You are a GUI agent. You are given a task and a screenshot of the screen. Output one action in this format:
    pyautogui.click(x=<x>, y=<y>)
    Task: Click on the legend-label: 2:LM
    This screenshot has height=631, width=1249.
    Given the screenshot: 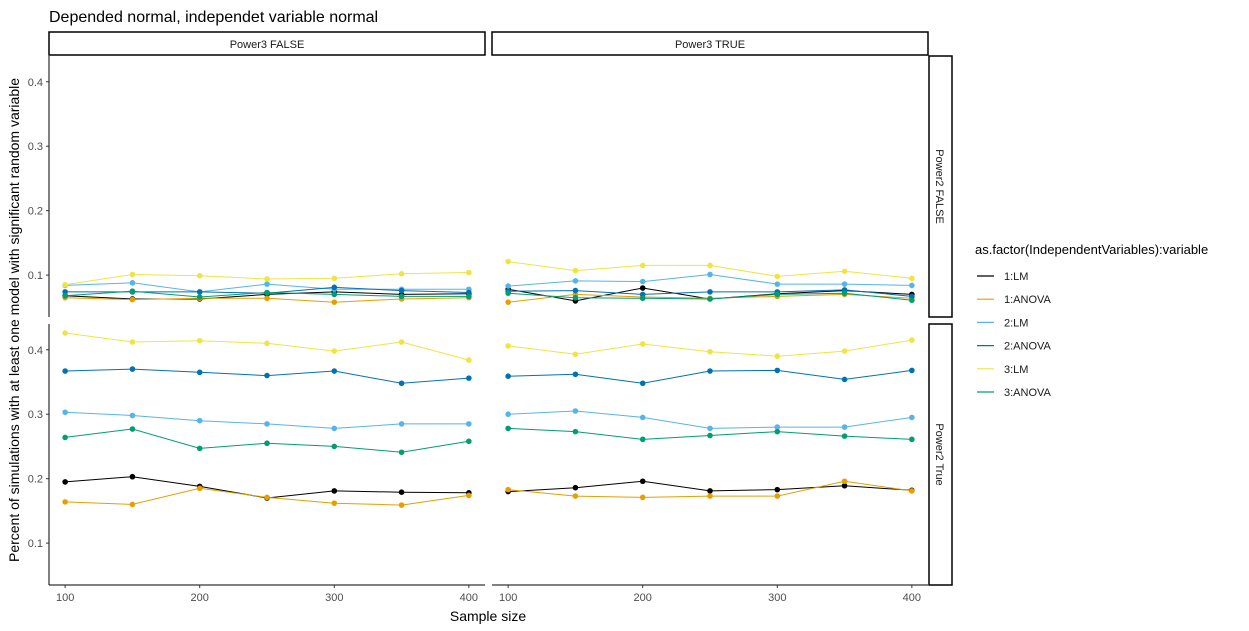 What is the action you would take?
    pyautogui.click(x=1016, y=323)
    